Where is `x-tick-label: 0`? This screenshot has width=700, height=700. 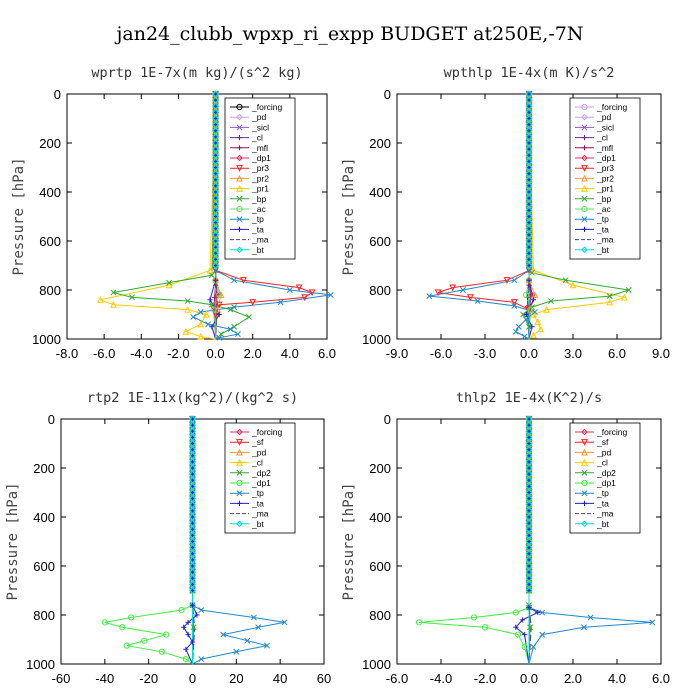
x-tick-label: 0 is located at coordinates (192, 678).